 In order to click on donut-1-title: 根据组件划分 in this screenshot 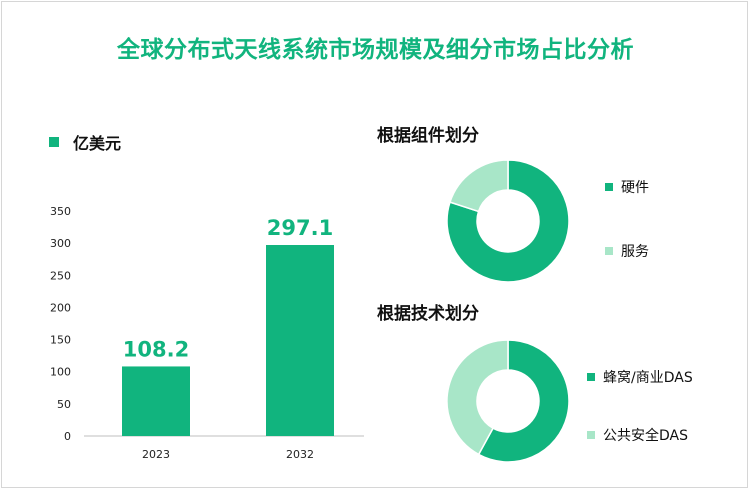, I will do `click(428, 136)`.